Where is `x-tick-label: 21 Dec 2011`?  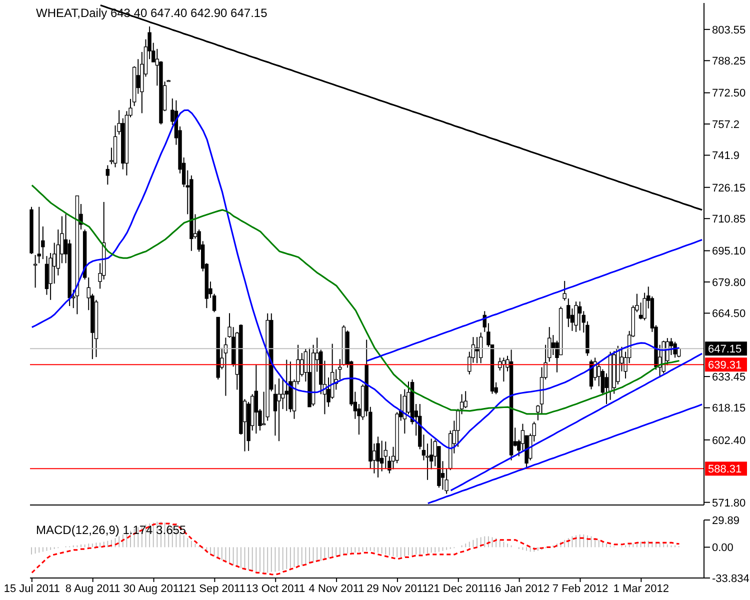
x-tick-label: 21 Dec 2011 is located at coordinates (459, 588).